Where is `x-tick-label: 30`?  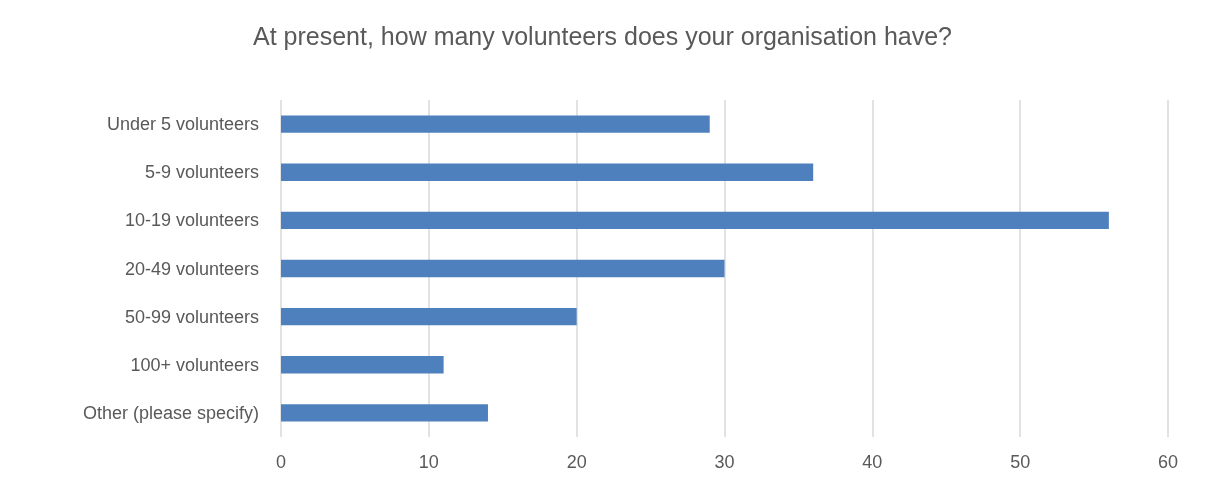 x-tick-label: 30 is located at coordinates (724, 462).